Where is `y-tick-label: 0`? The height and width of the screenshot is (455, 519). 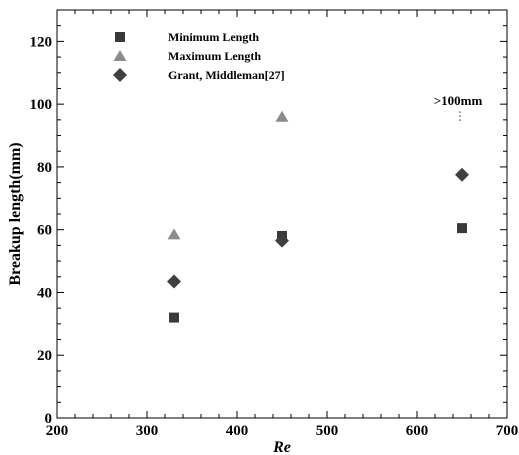 y-tick-label: 0 is located at coordinates (49, 419).